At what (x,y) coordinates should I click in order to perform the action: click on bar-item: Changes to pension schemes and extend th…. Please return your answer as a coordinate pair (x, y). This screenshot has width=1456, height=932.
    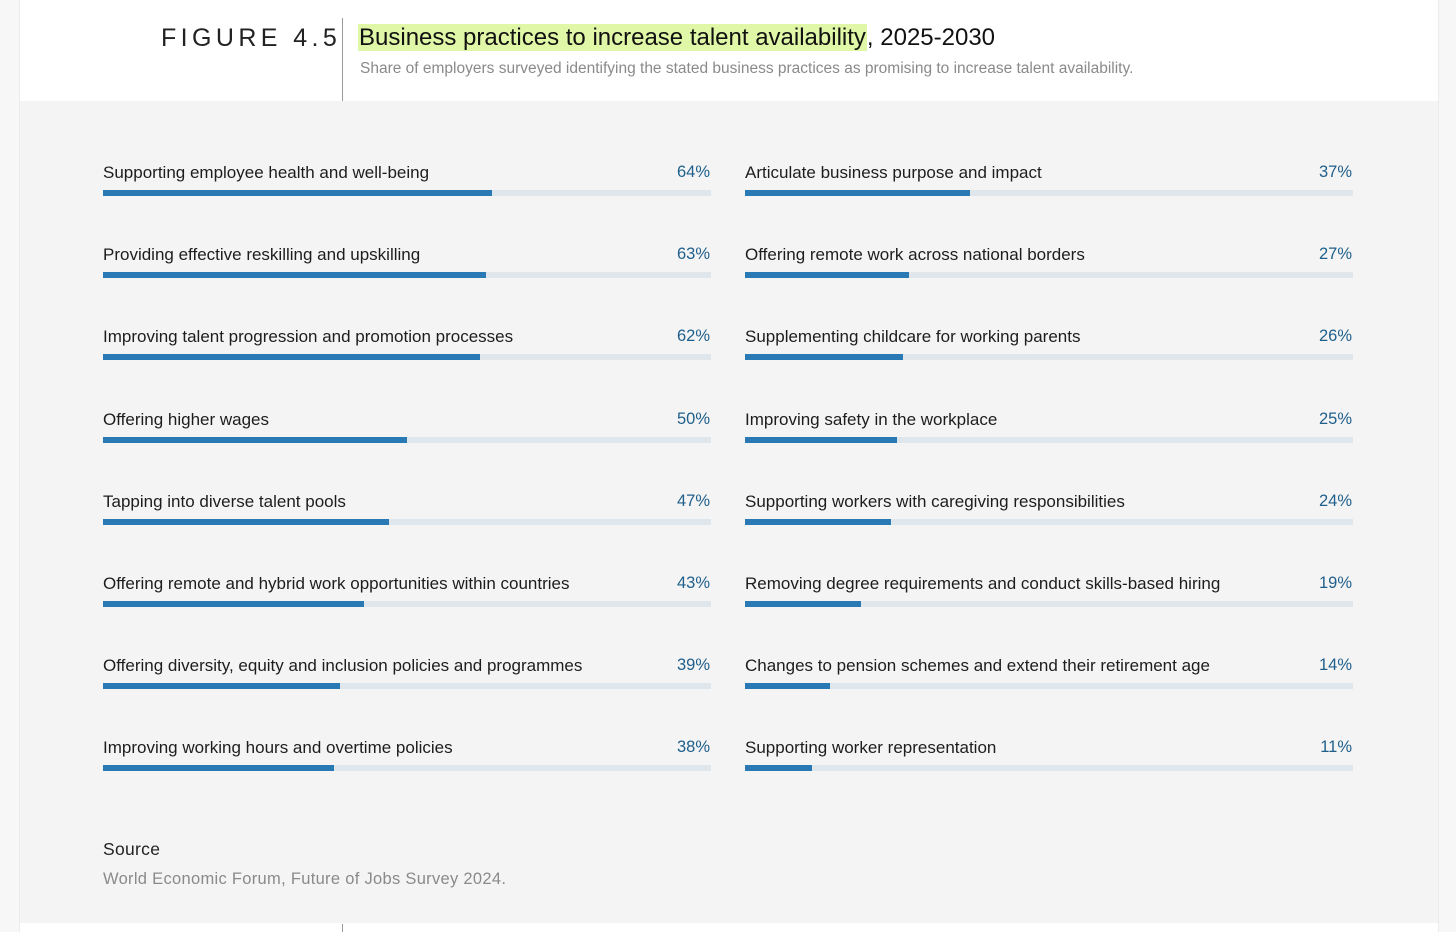
    Looking at the image, I should click on (1049, 676).